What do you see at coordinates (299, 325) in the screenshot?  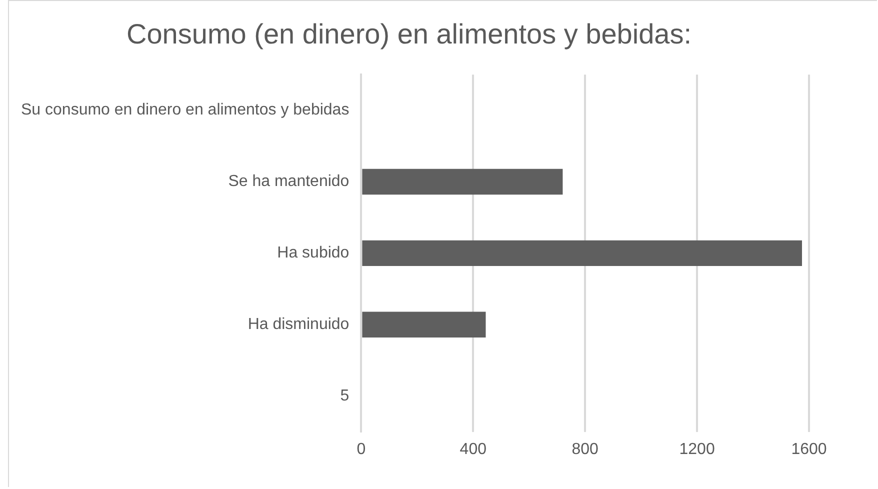 I see `y-tick-label: Ha disminuido` at bounding box center [299, 325].